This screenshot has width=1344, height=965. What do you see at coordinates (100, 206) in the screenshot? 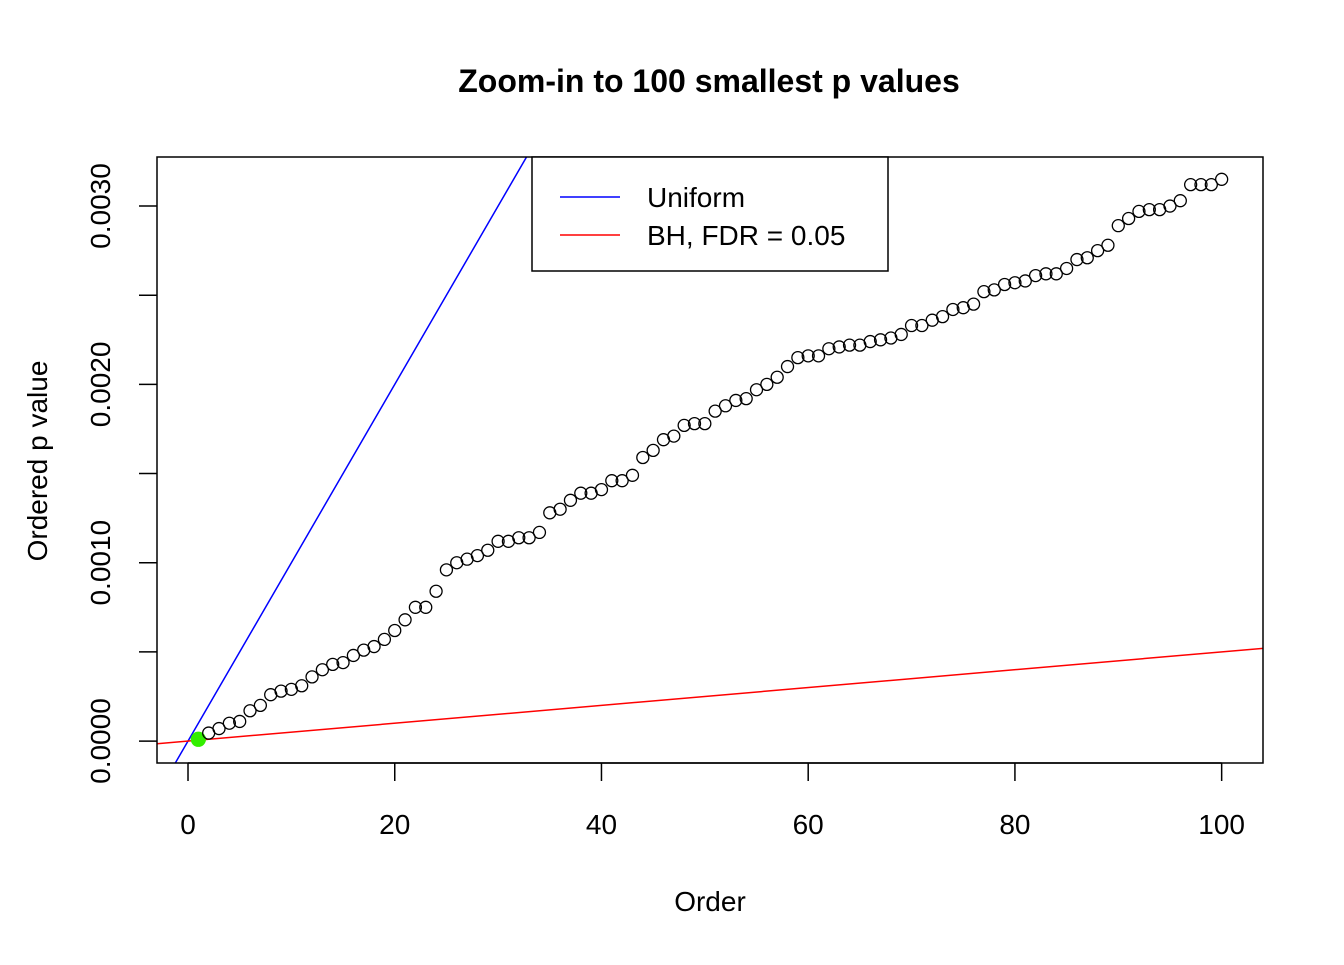
I see `y-tick-label: 0.0030` at bounding box center [100, 206].